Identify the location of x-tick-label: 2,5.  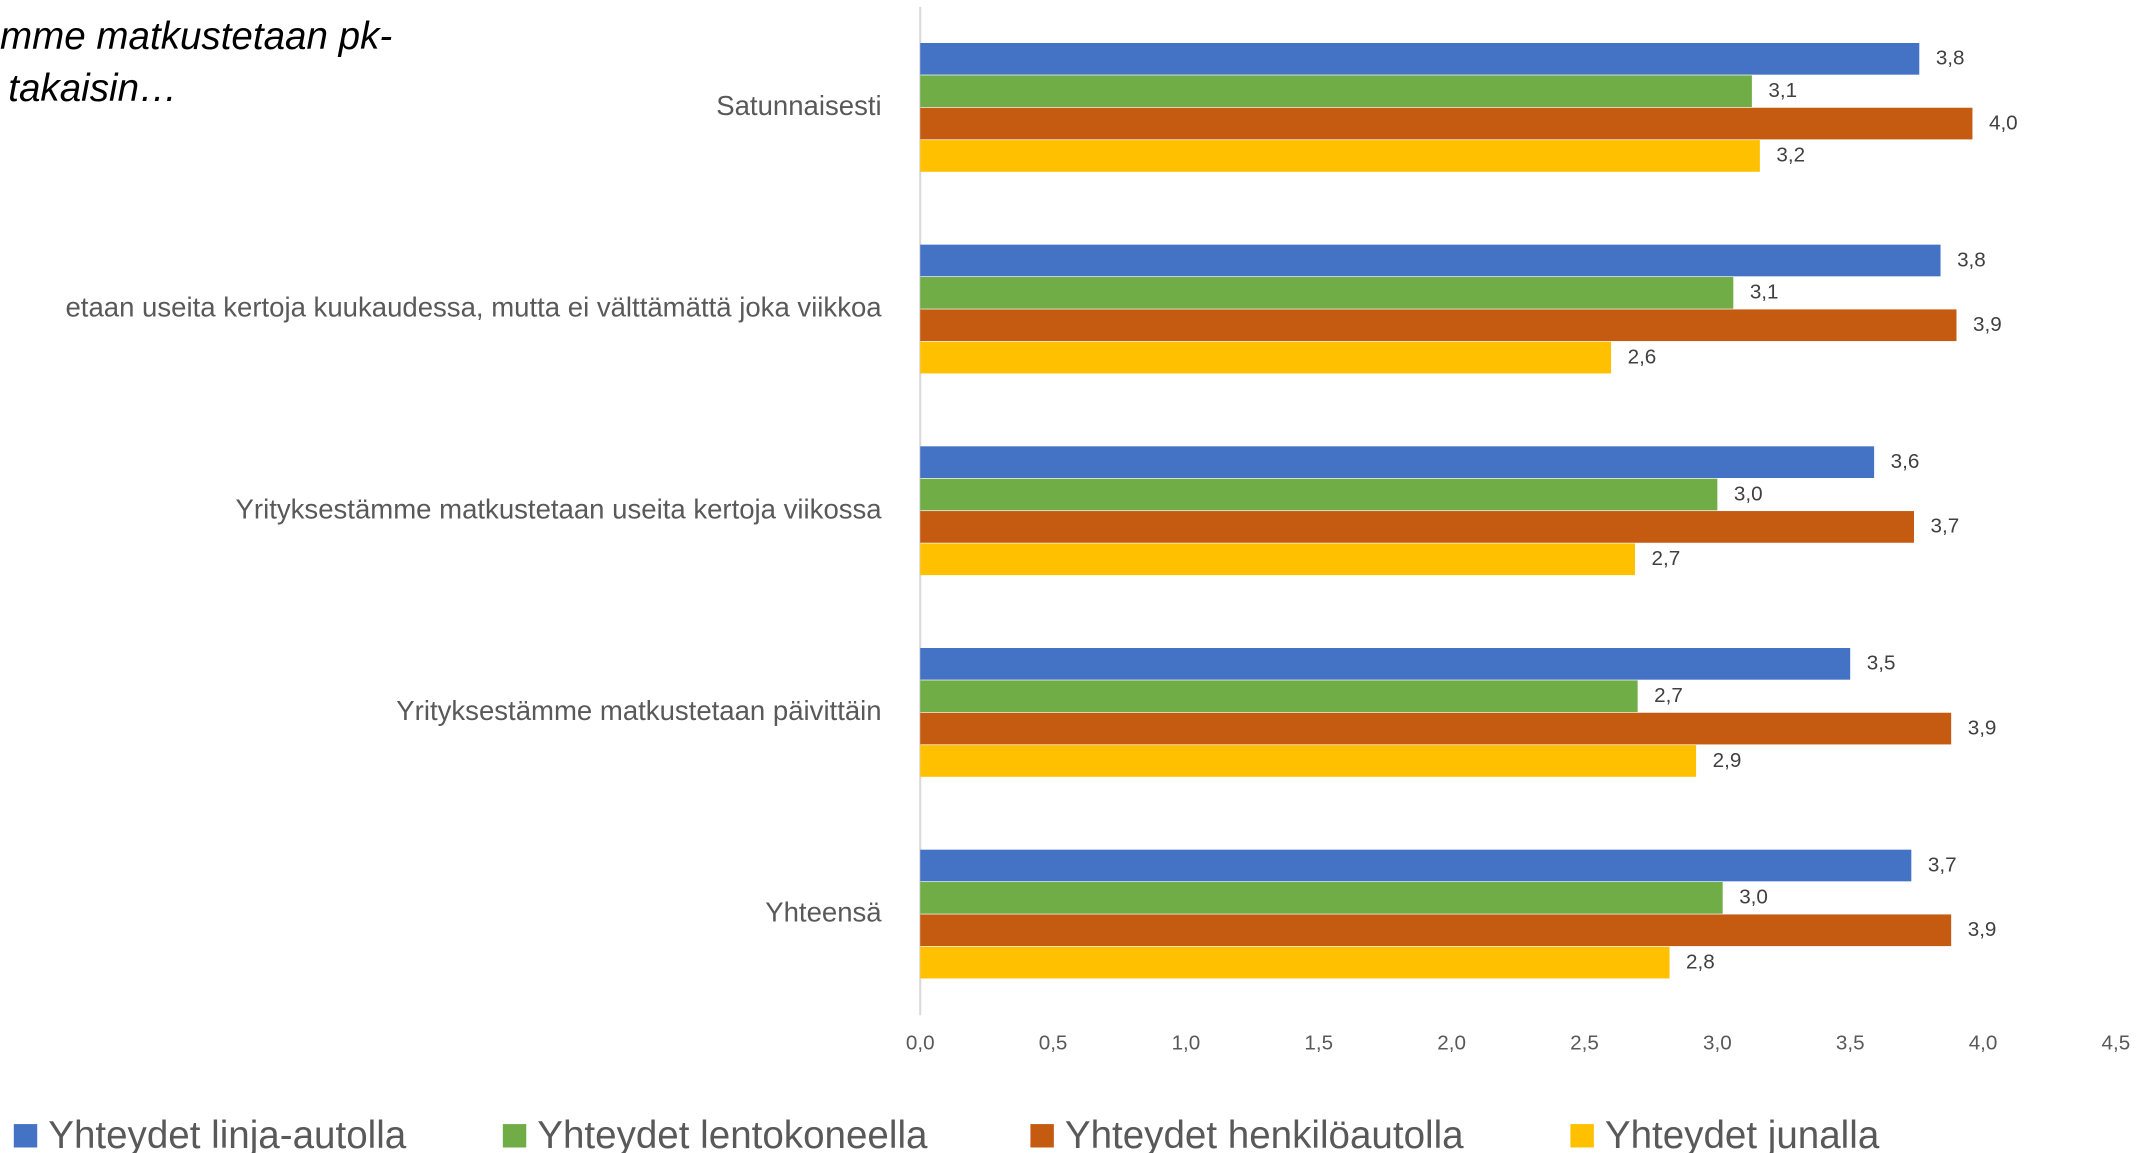
(1584, 1043).